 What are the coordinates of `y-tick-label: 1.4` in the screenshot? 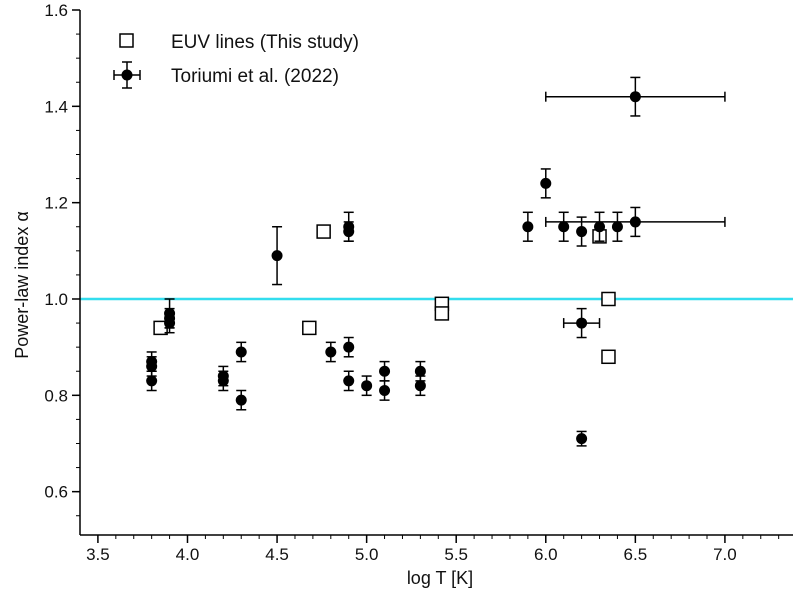 It's located at (56, 106).